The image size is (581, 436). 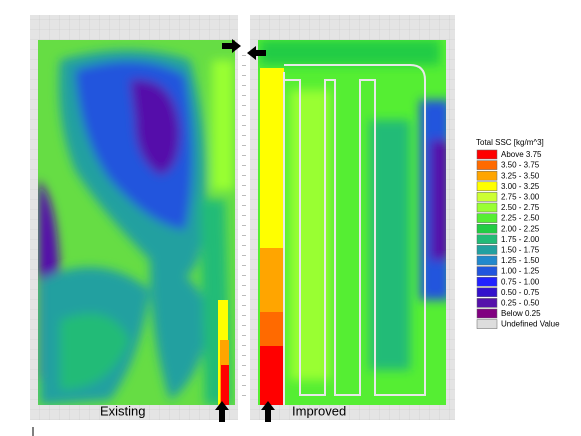 What do you see at coordinates (244, 217) in the screenshot?
I see `center-strip` at bounding box center [244, 217].